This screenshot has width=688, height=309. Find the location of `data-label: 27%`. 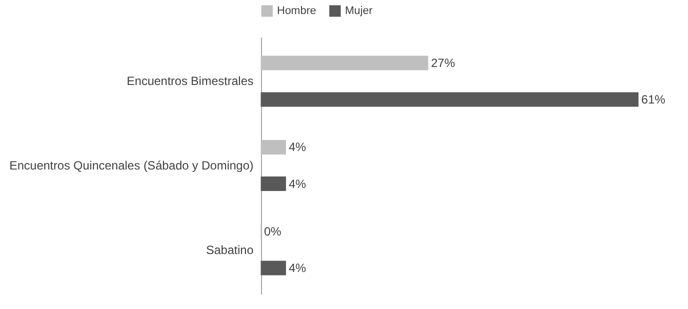

data-label: 27% is located at coordinates (443, 63).